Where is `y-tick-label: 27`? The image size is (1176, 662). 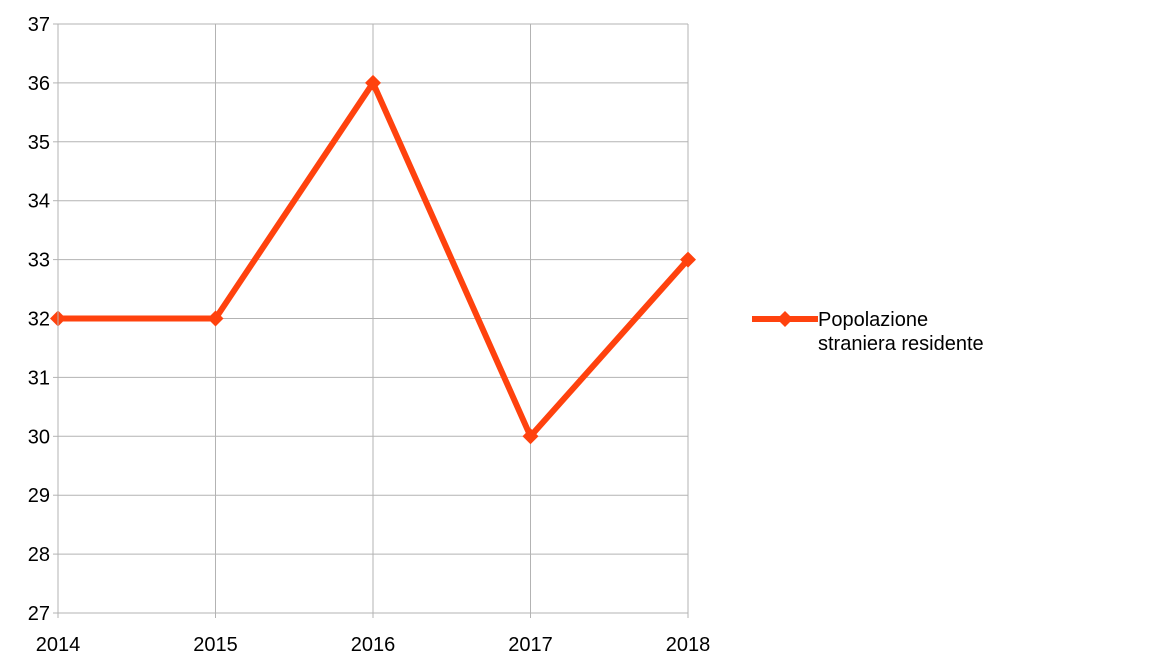
y-tick-label: 27 is located at coordinates (39, 614).